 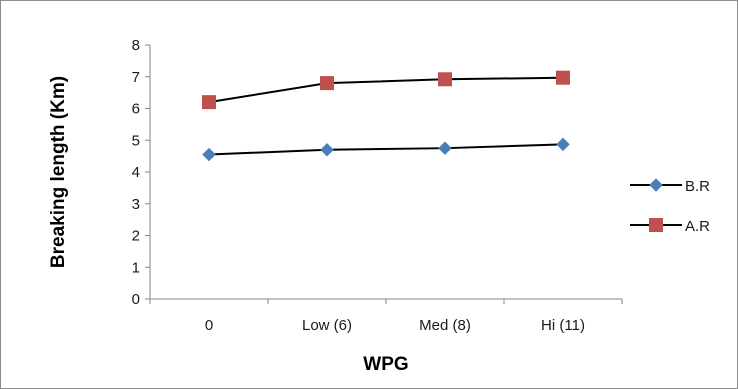 What do you see at coordinates (141, 172) in the screenshot?
I see `y-axis-ticks: 0 1 2 3 4 5 6 7 8` at bounding box center [141, 172].